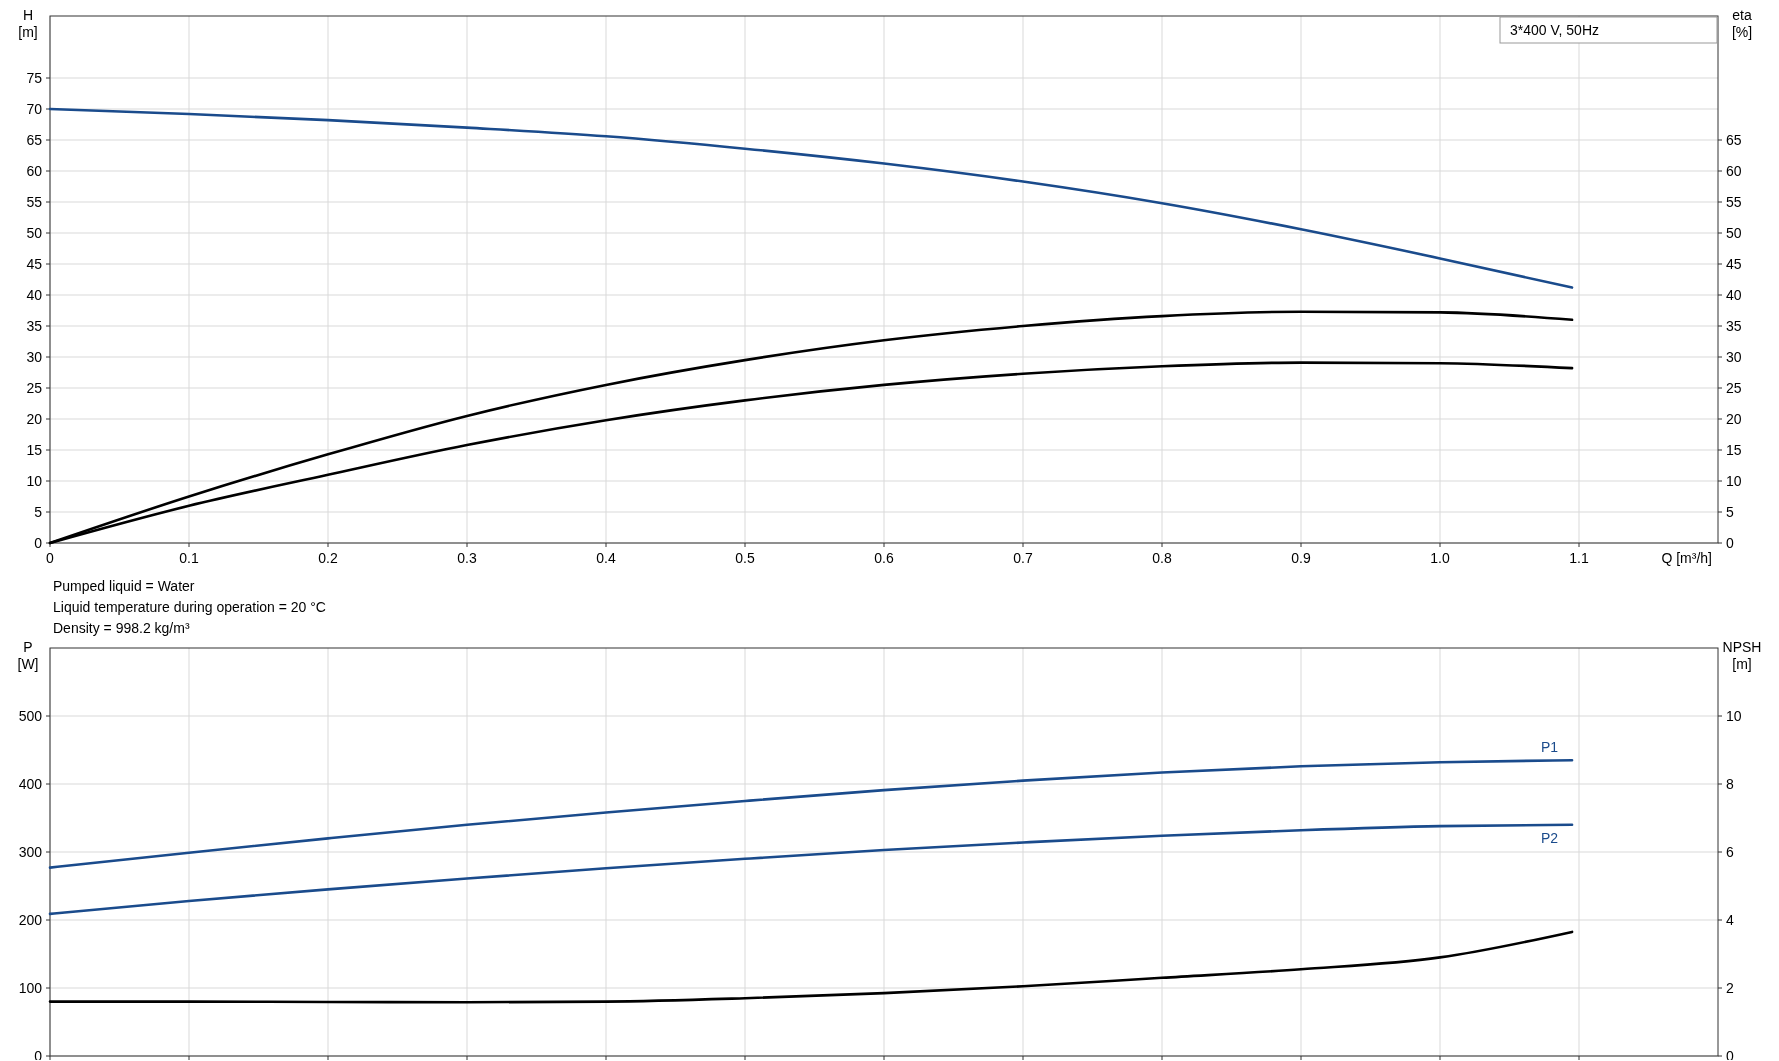  Describe the element at coordinates (1734, 264) in the screenshot. I see `y2-tick-label: 45` at that location.